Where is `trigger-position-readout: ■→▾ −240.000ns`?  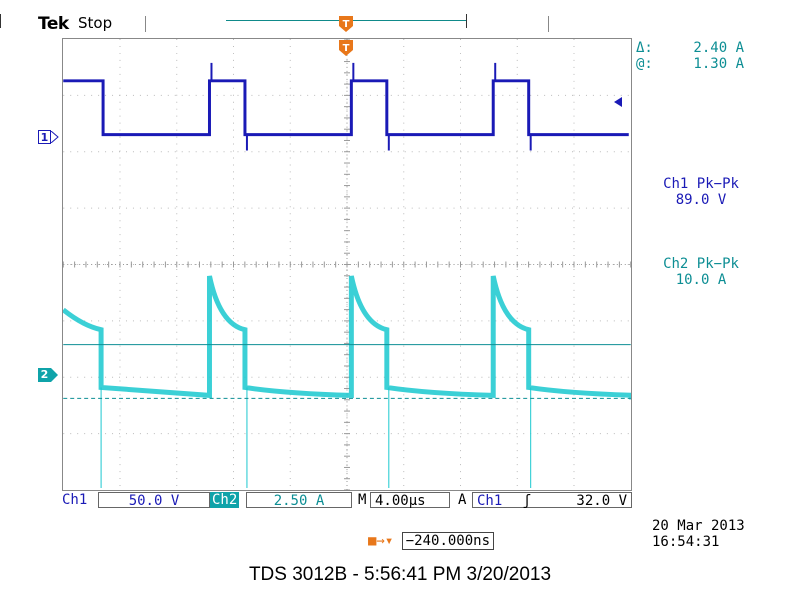
trigger-position-readout: ■→▾ −240.000ns is located at coordinates (431, 541).